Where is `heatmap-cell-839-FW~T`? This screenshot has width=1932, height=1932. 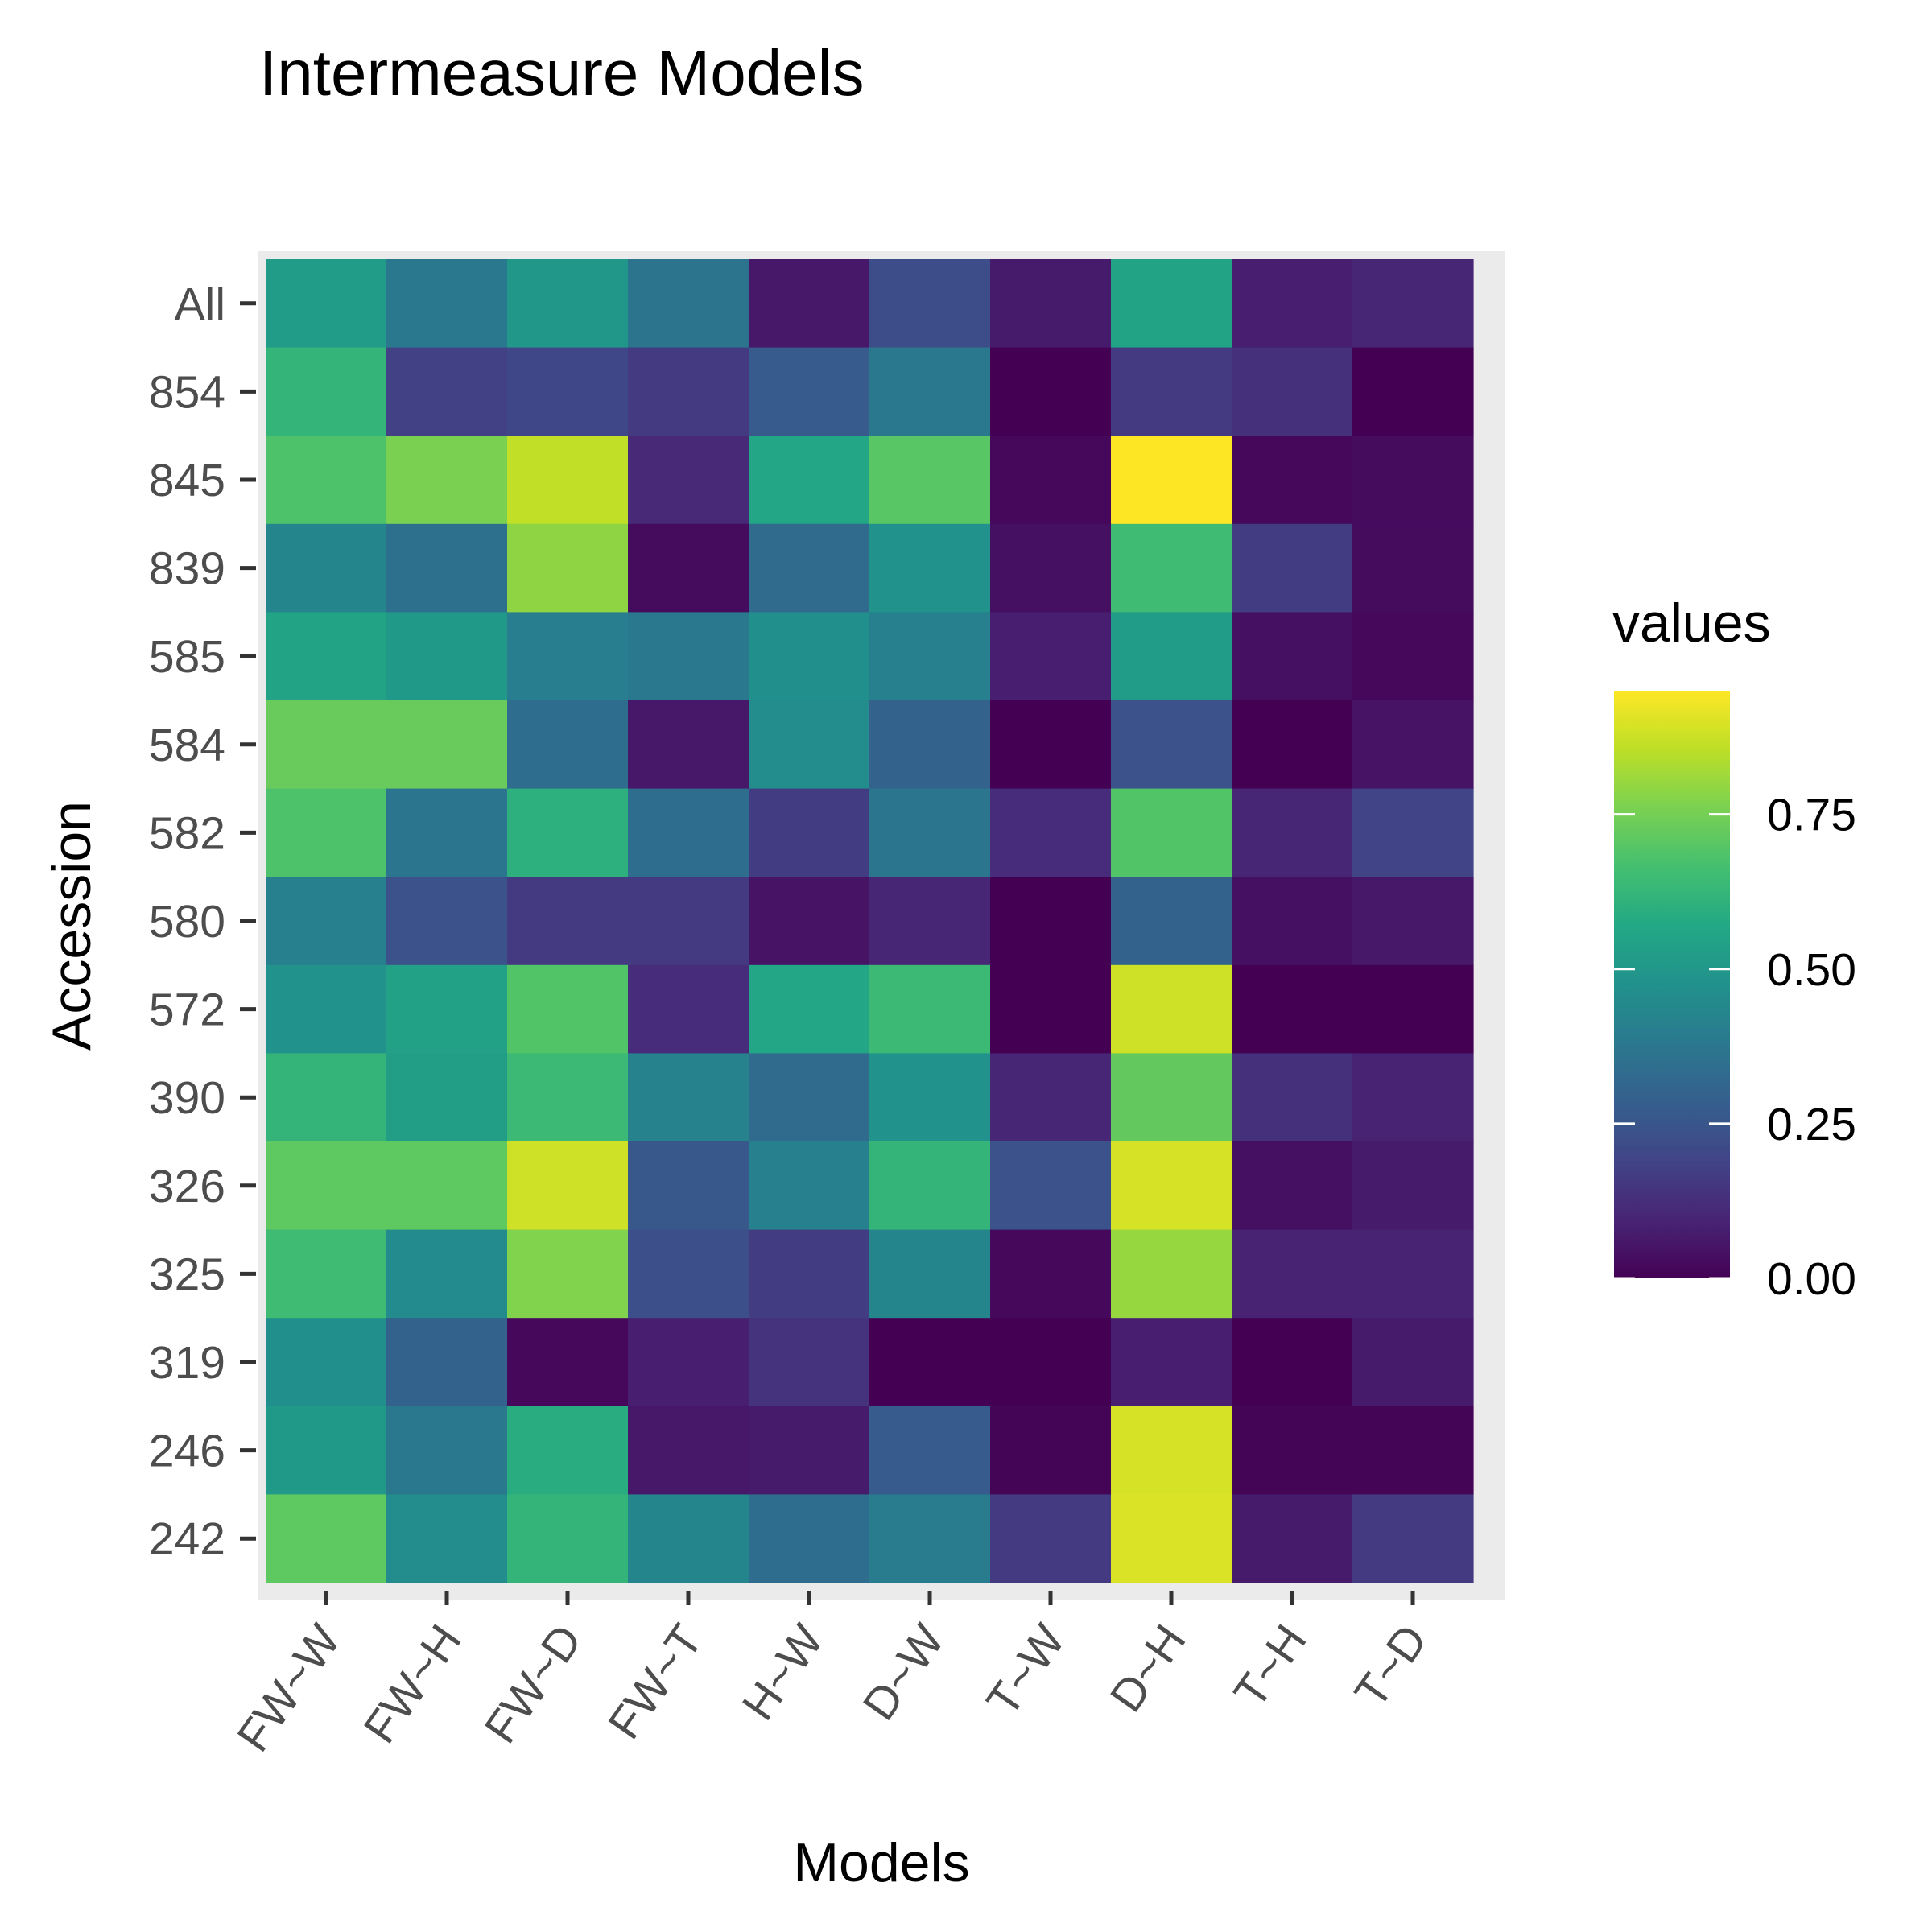
heatmap-cell-839-FW~T is located at coordinates (688, 568).